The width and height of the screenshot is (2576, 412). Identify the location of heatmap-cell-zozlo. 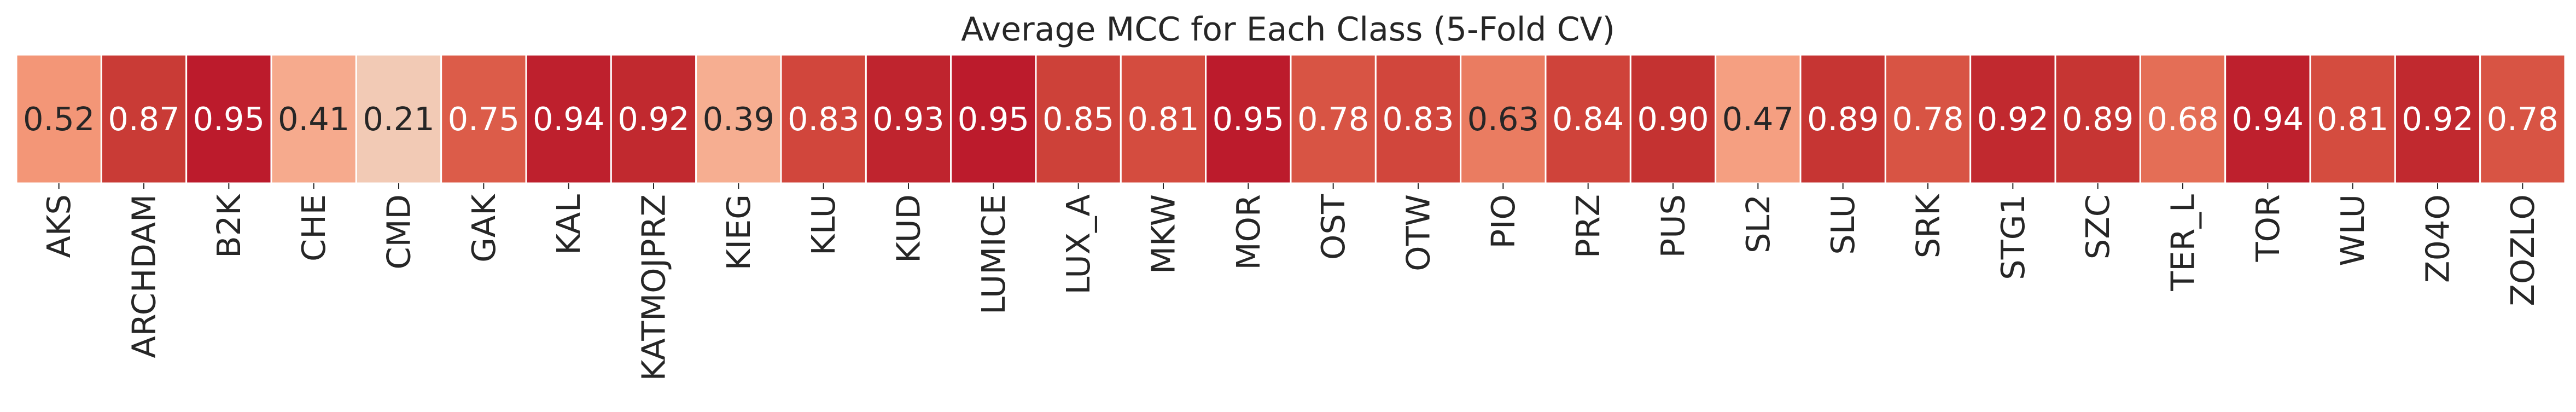
(2522, 119).